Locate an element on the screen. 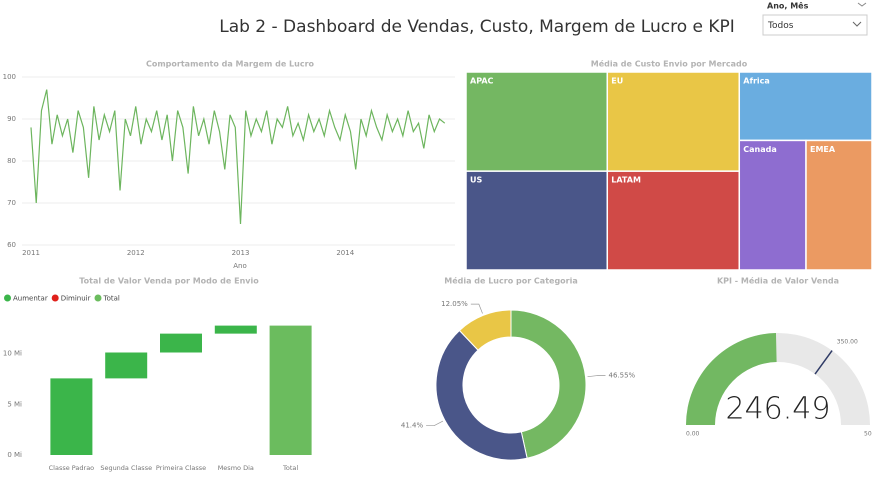 Image resolution: width=872 pixels, height=488 pixels. gauge-max-label: 500.00 is located at coordinates (868, 434).